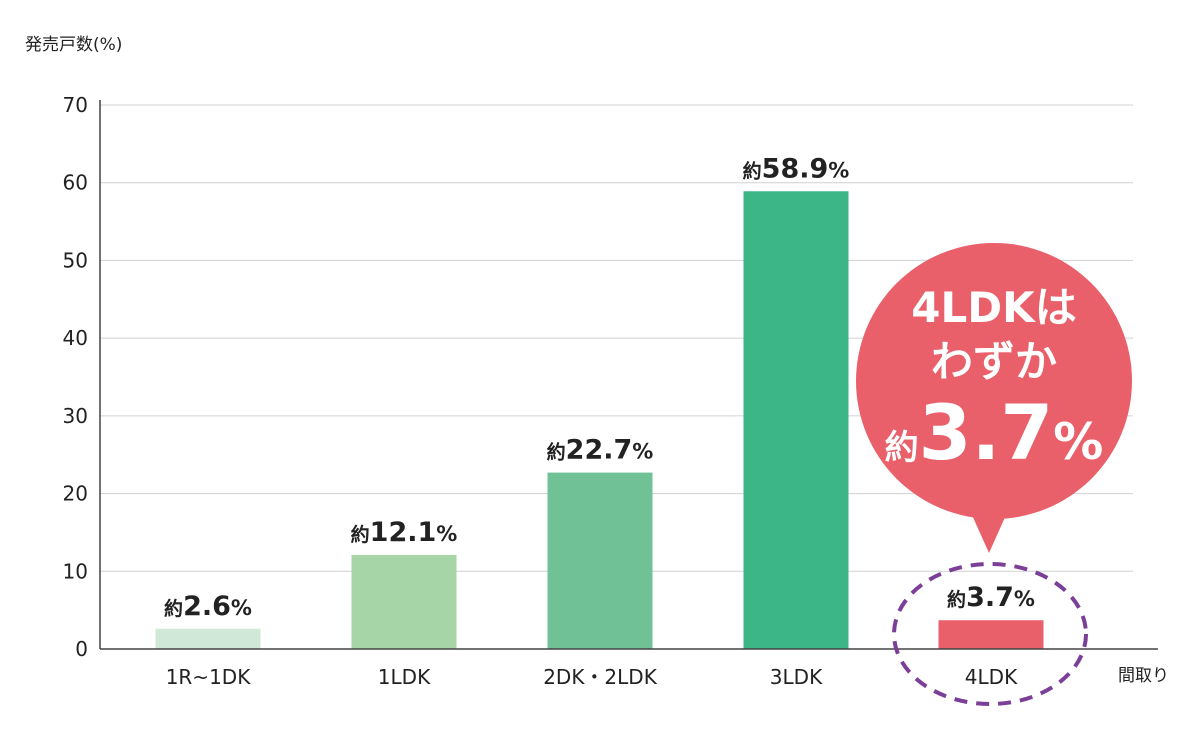 The width and height of the screenshot is (1200, 736). Describe the element at coordinates (994, 361) in the screenshot. I see `callout-line2: わずか` at that location.